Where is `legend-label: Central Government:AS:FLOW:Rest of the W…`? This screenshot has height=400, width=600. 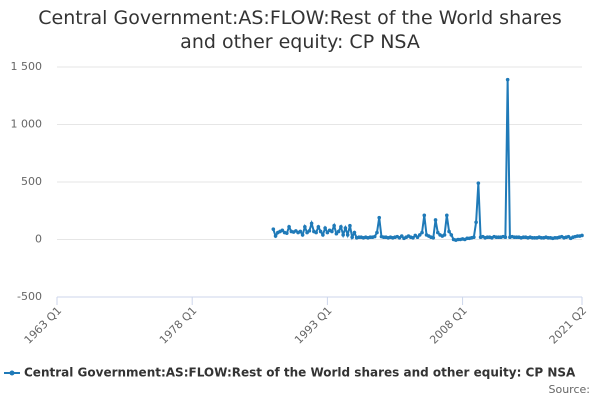 legend-label: Central Government:AS:FLOW:Rest of the W… is located at coordinates (300, 373).